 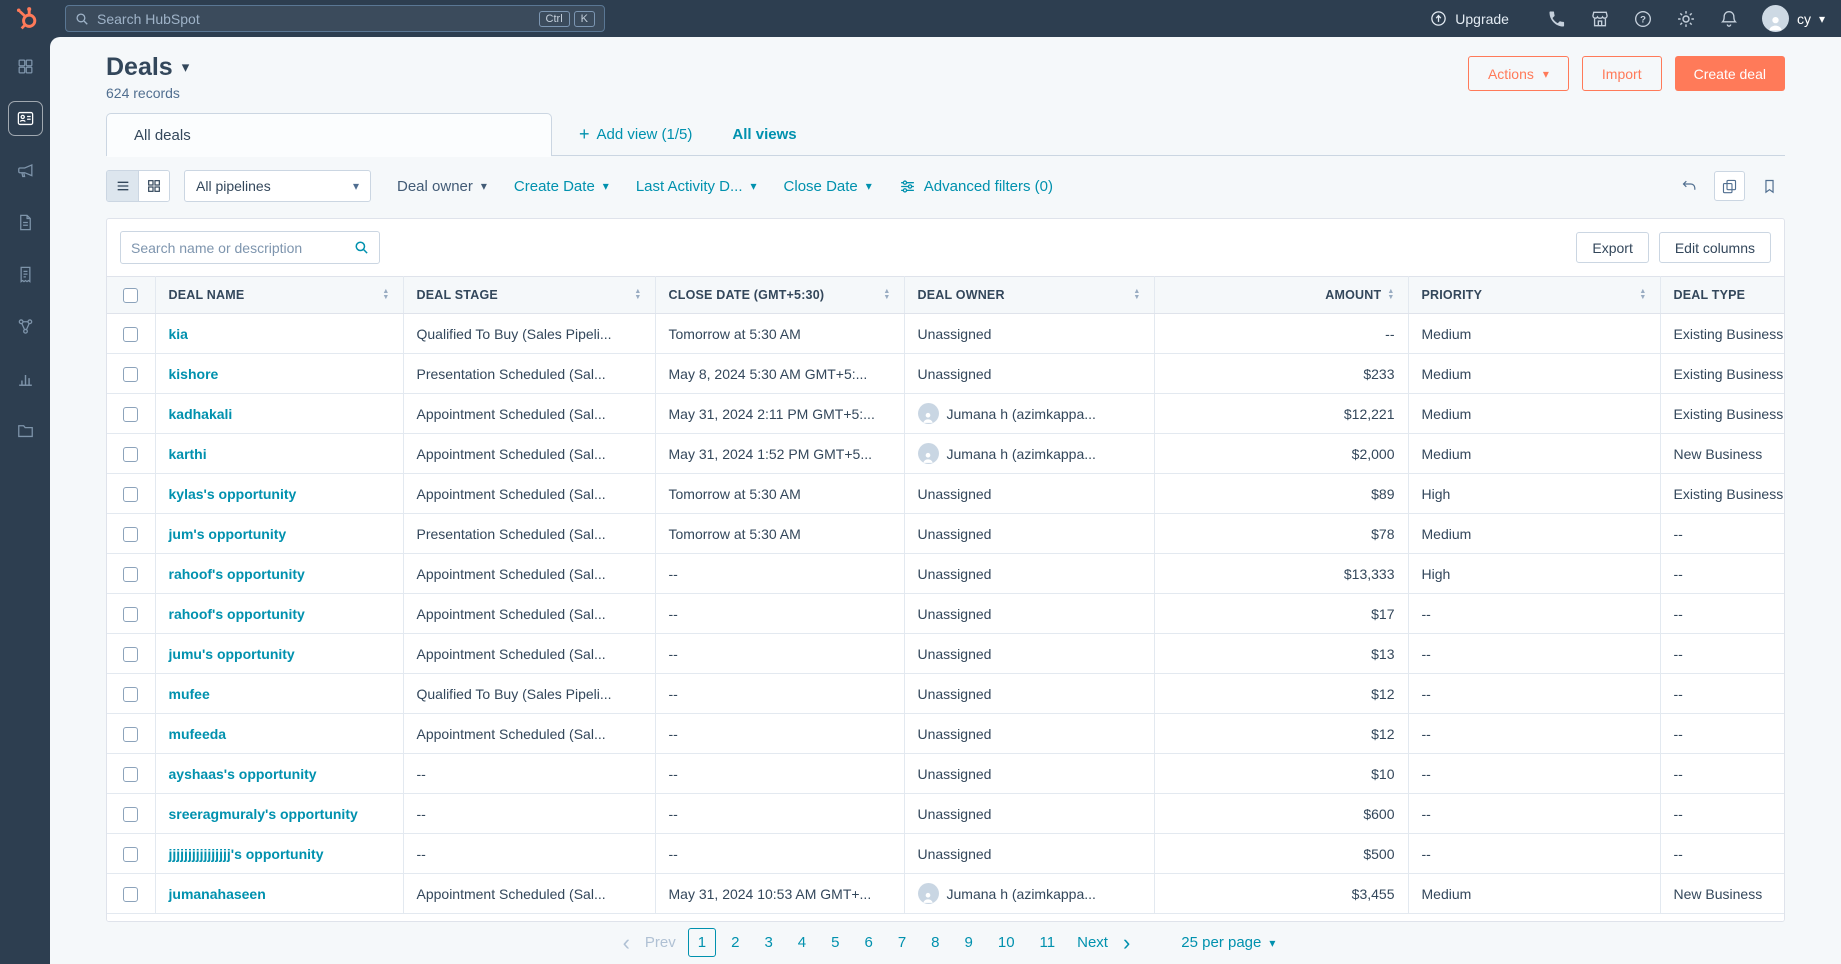 I want to click on column-header-deal-stage: DEAL STAGE ▲ ▼, so click(x=529, y=295).